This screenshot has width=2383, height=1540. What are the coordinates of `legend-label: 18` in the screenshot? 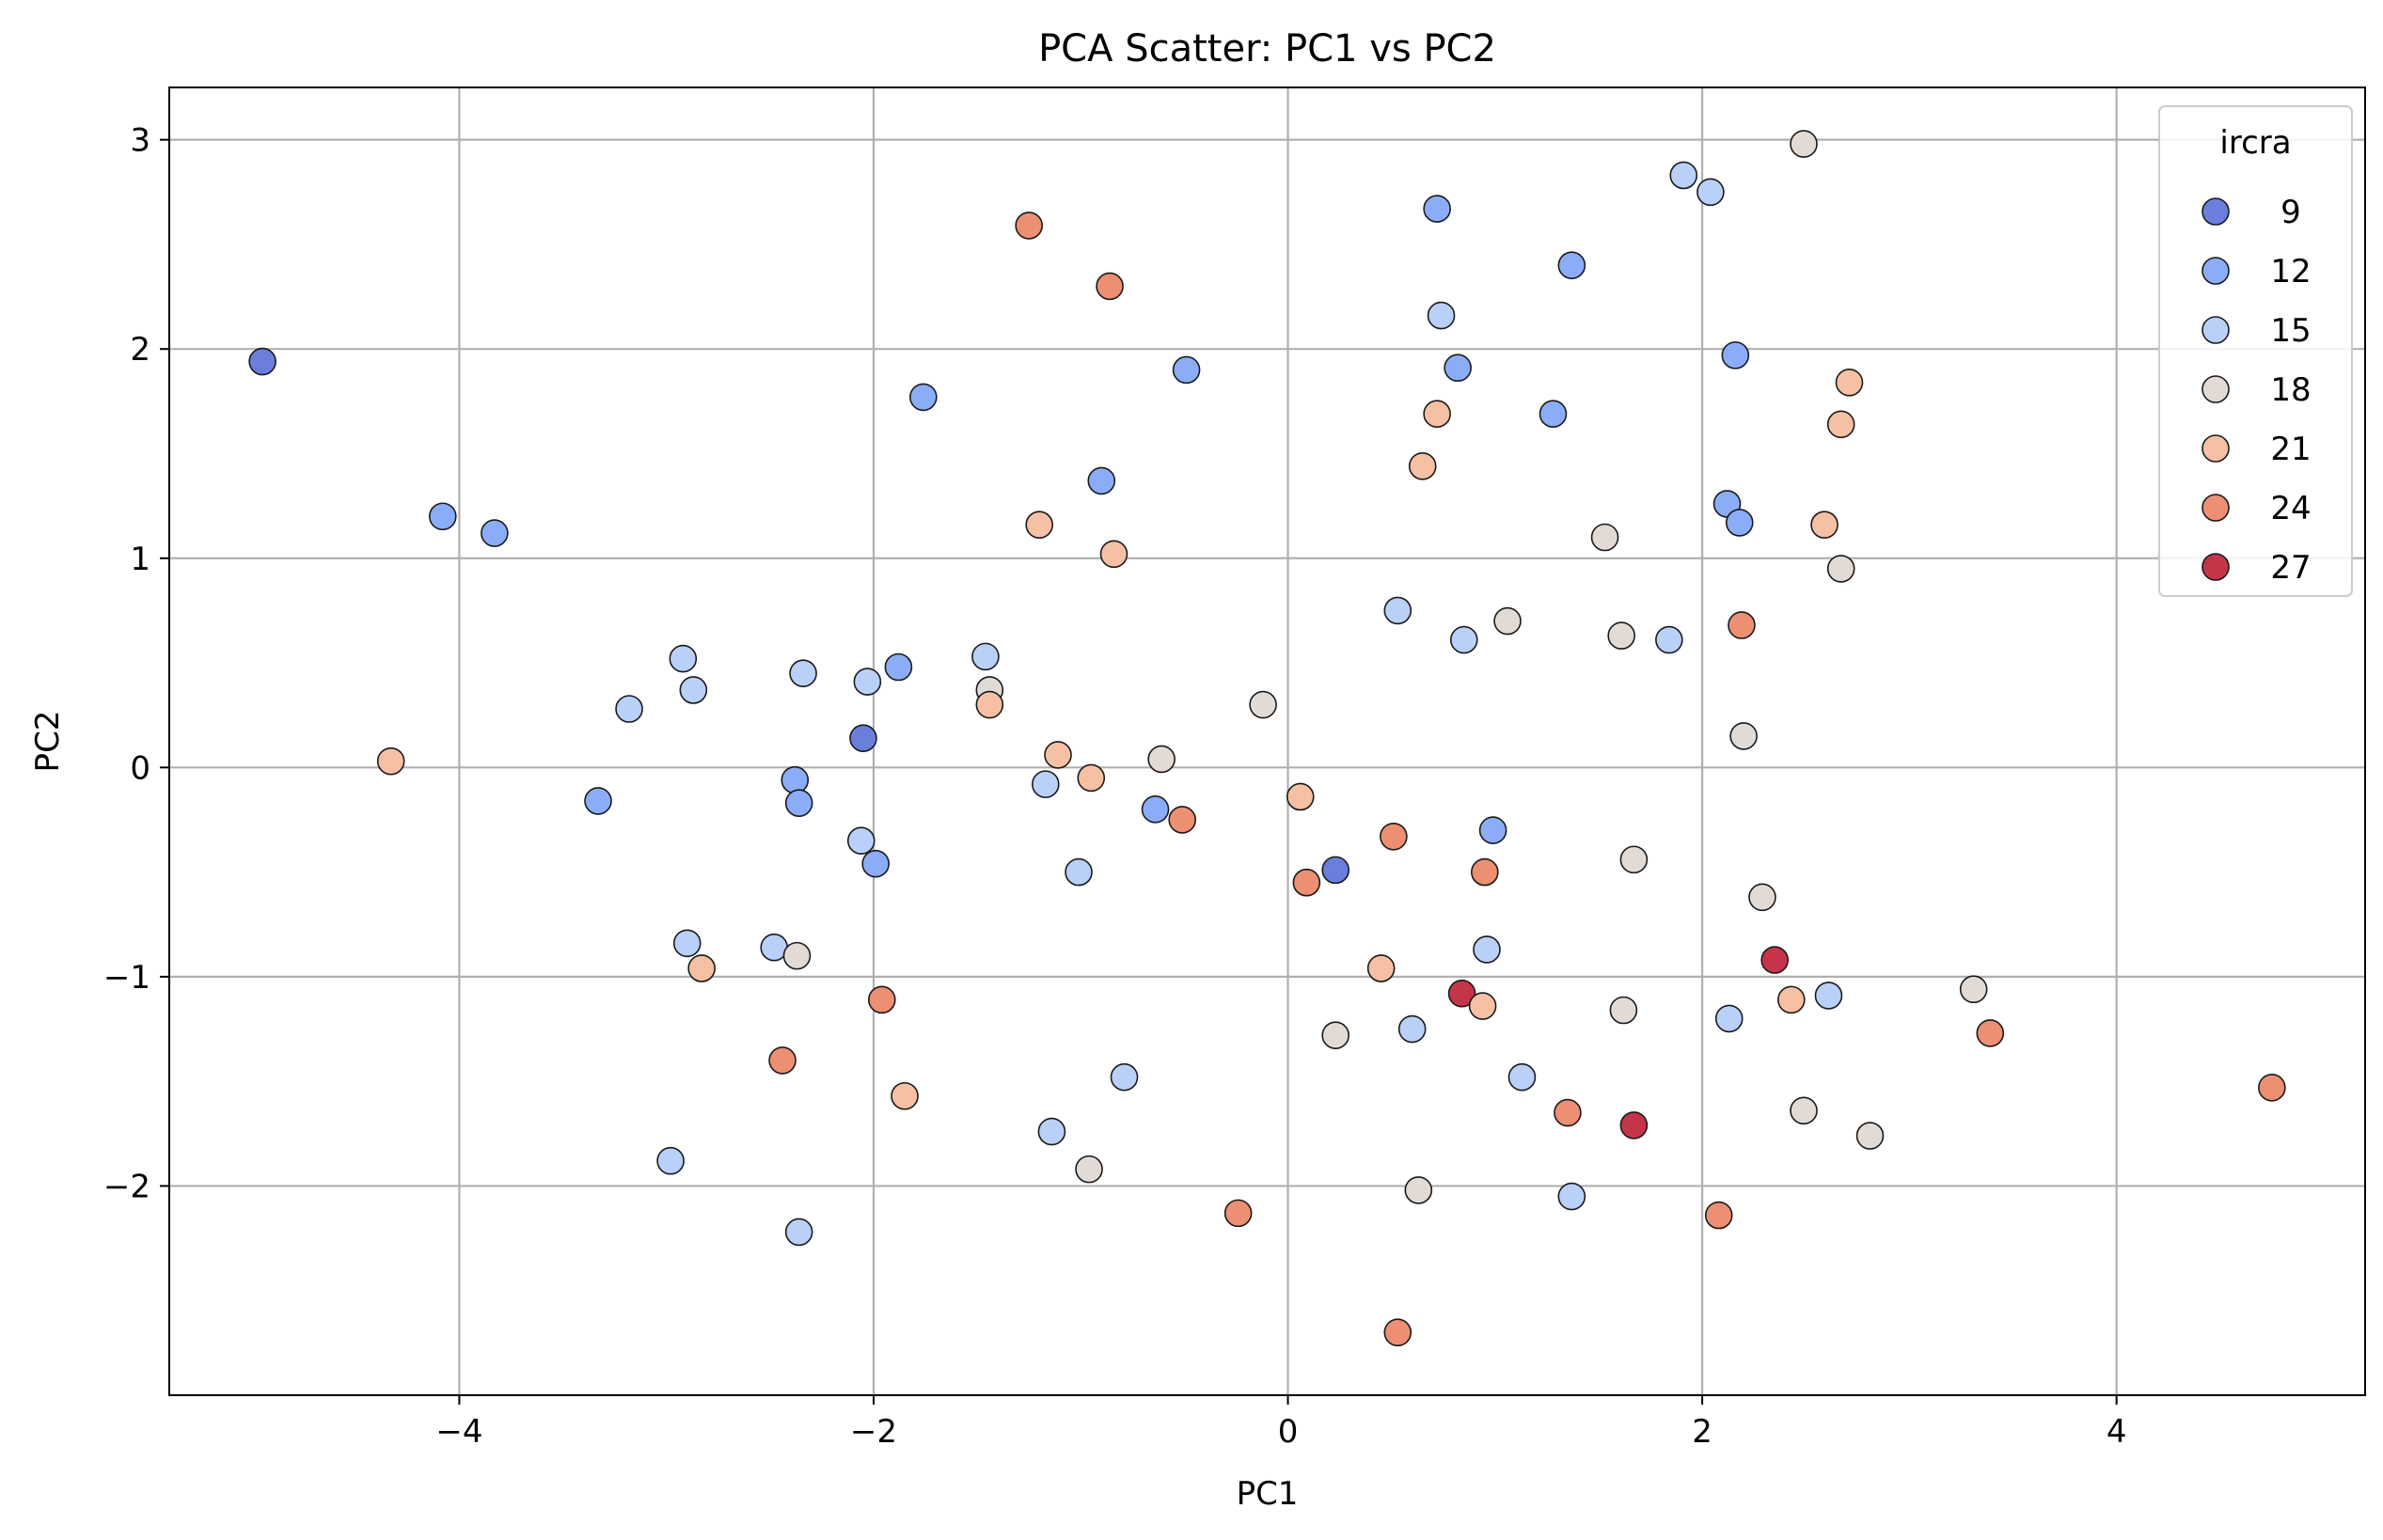 It's located at (2290, 390).